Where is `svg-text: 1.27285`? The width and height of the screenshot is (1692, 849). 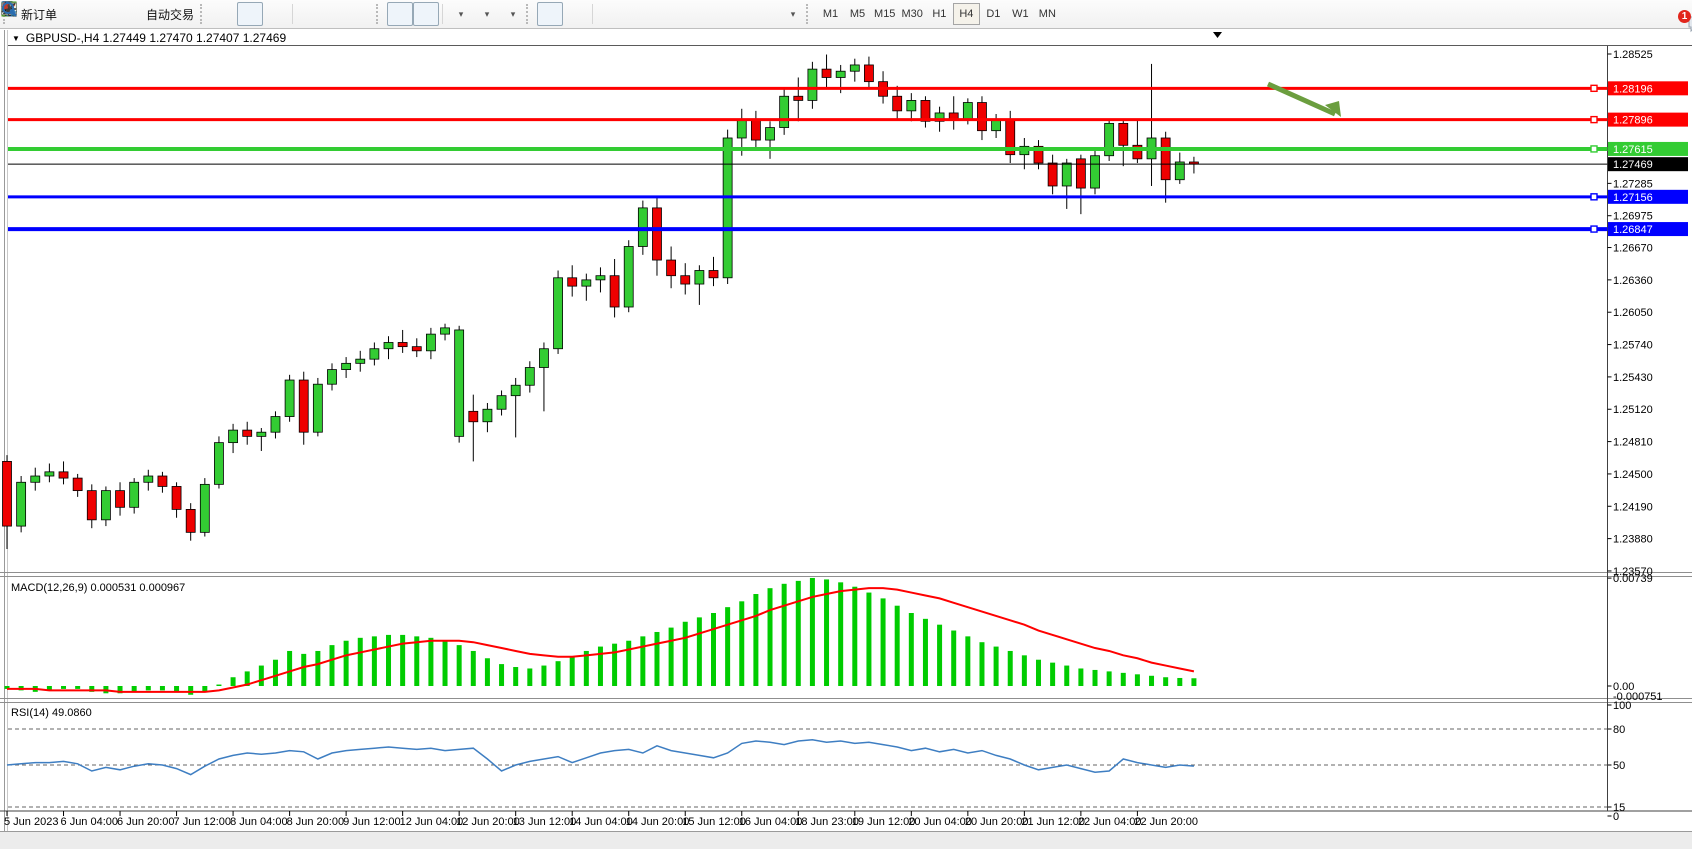
svg-text: 1.27285 is located at coordinates (1633, 184).